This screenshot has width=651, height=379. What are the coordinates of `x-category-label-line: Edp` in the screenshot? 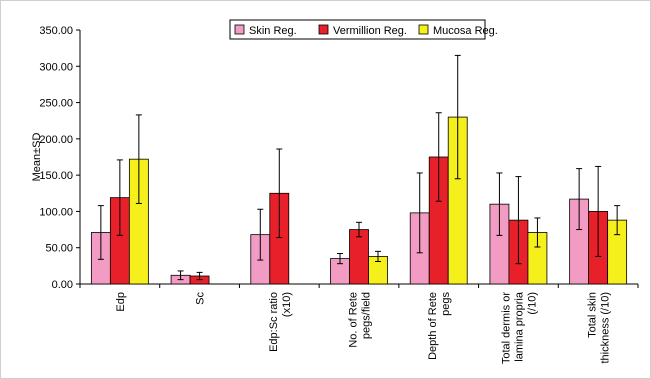 It's located at (121, 302).